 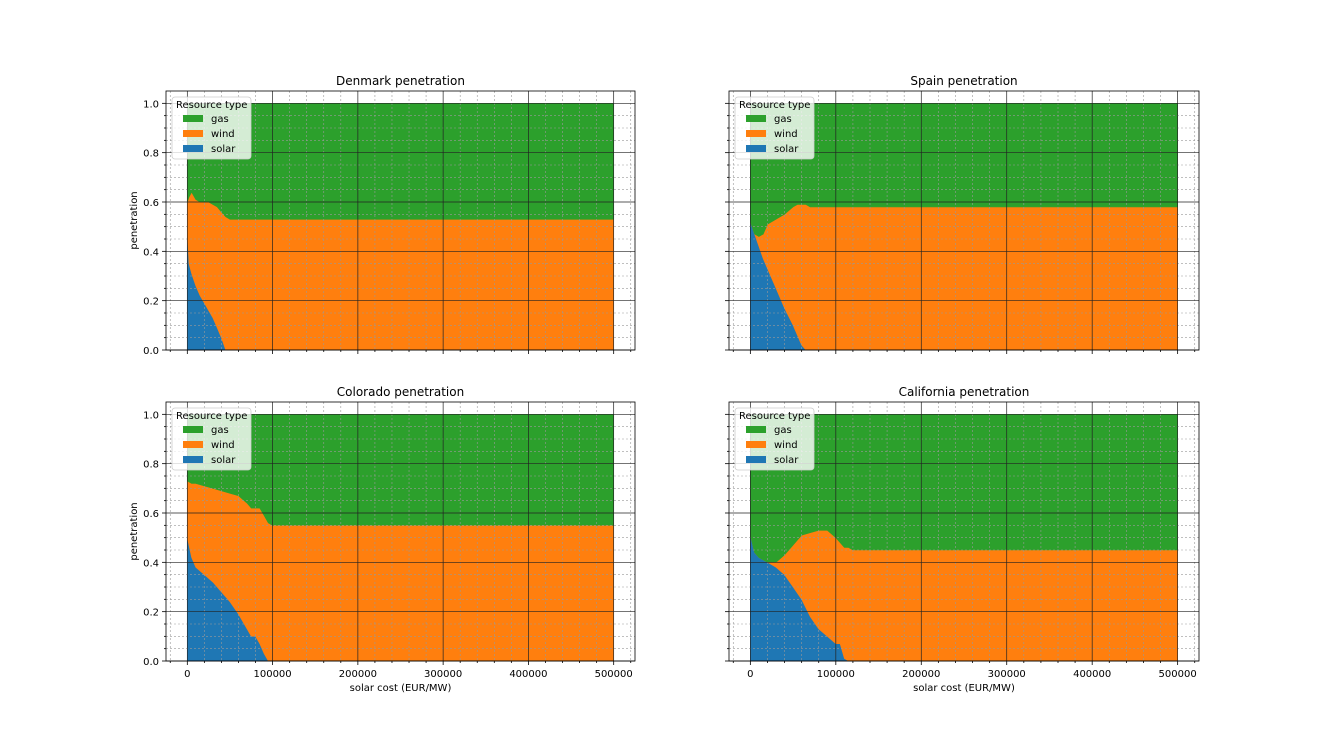 I want to click on chart-title: Denmark penetration, so click(x=400, y=81).